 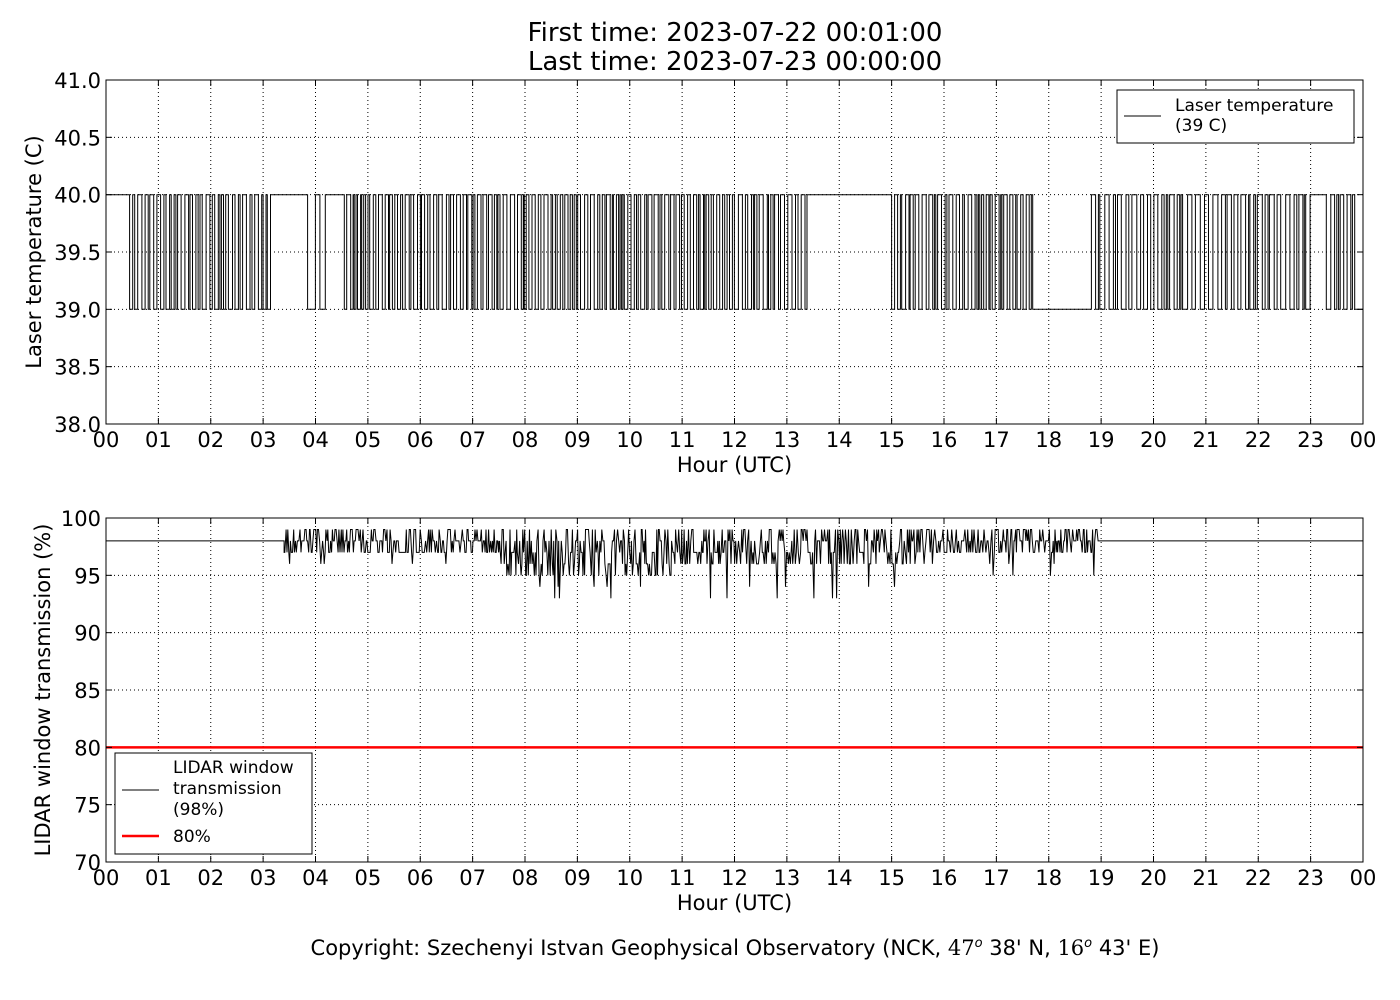 I want to click on trans-x-tick-label: 23, so click(x=1310, y=878).